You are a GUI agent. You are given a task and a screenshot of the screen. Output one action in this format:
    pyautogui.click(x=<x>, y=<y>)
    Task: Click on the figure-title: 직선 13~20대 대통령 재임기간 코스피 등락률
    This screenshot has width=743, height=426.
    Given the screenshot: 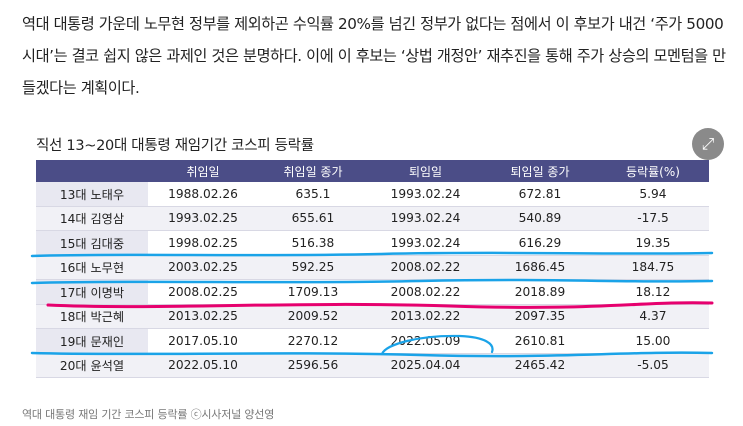 What is the action you would take?
    pyautogui.click(x=175, y=146)
    